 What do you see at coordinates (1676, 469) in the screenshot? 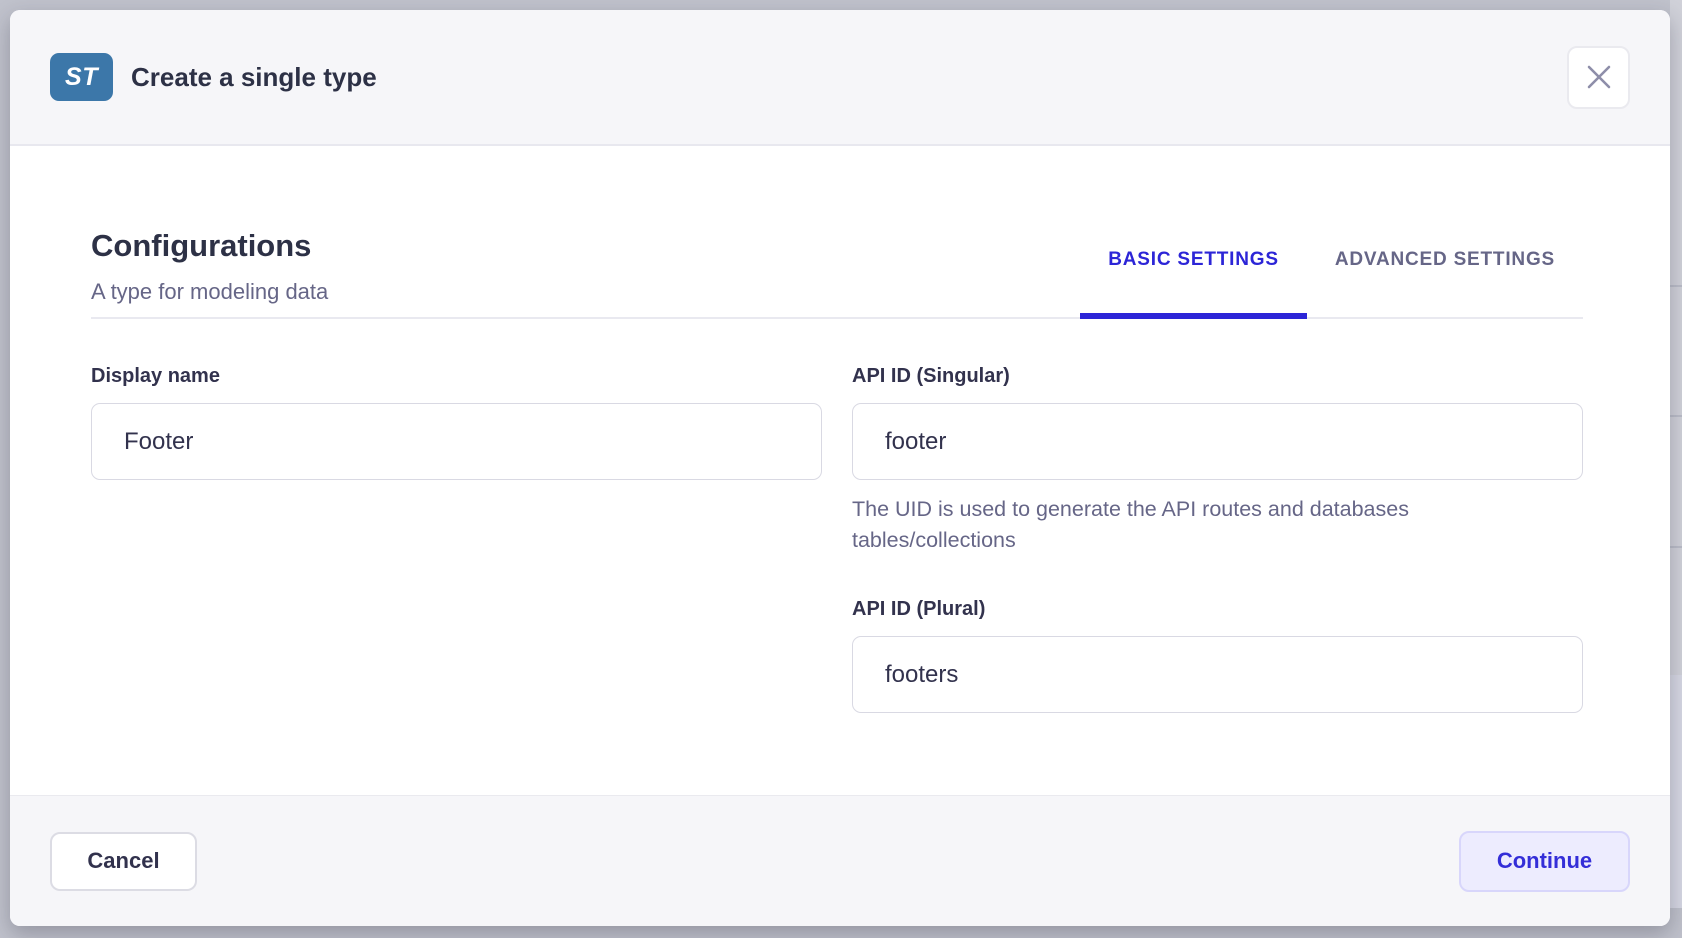
I see `background-page-edge` at bounding box center [1676, 469].